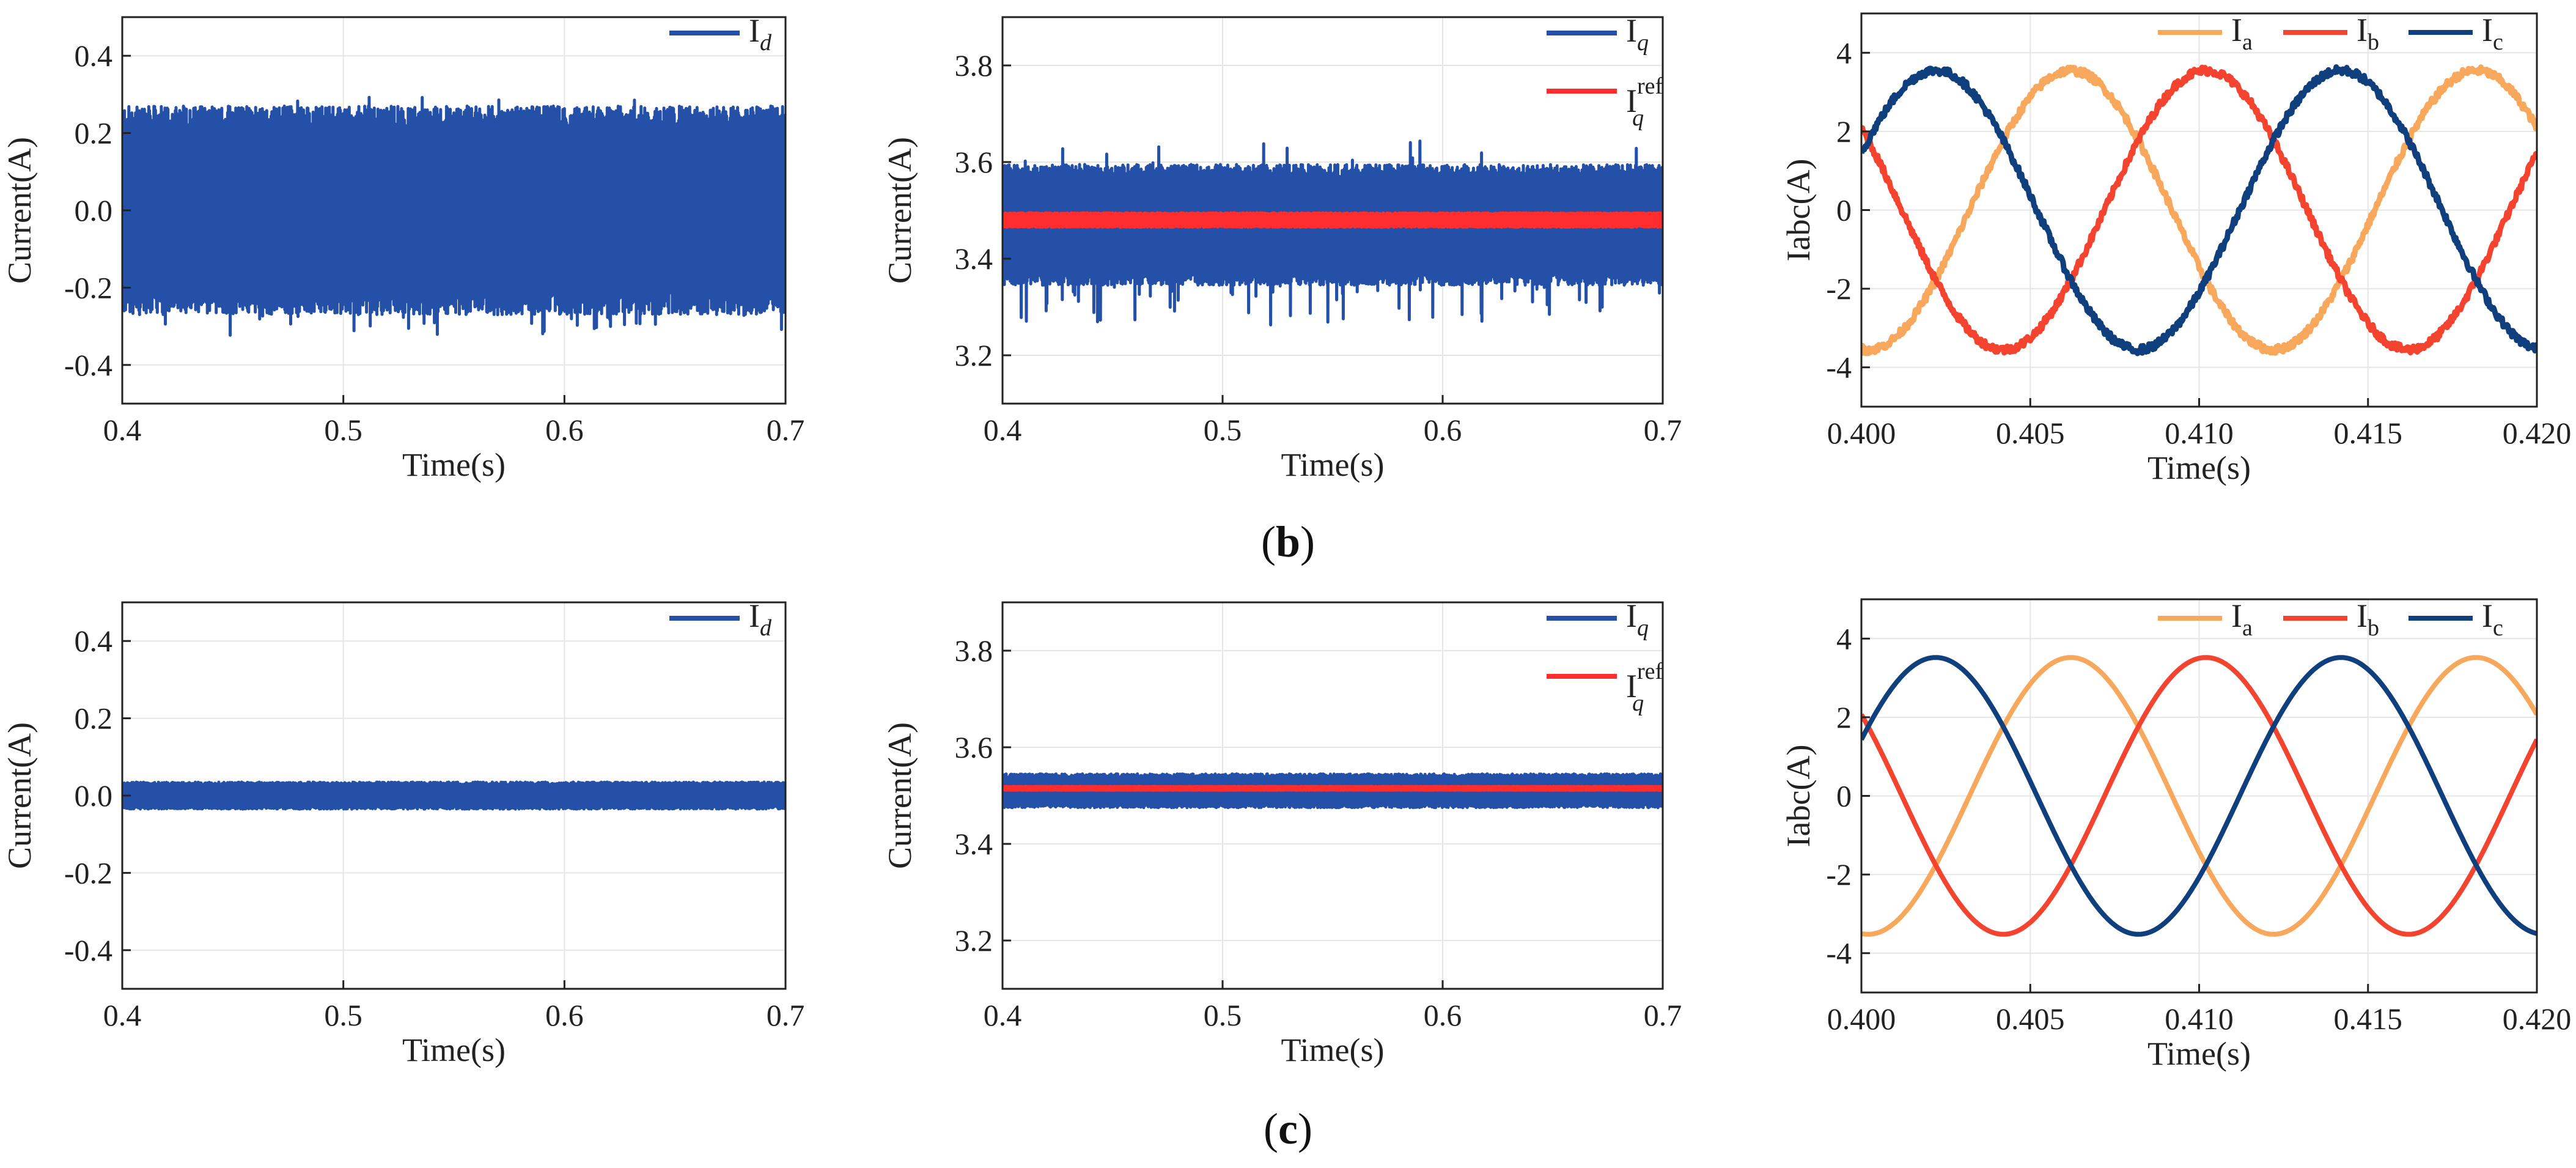 The width and height of the screenshot is (2576, 1168). I want to click on caption-b: (b), so click(1288, 541).